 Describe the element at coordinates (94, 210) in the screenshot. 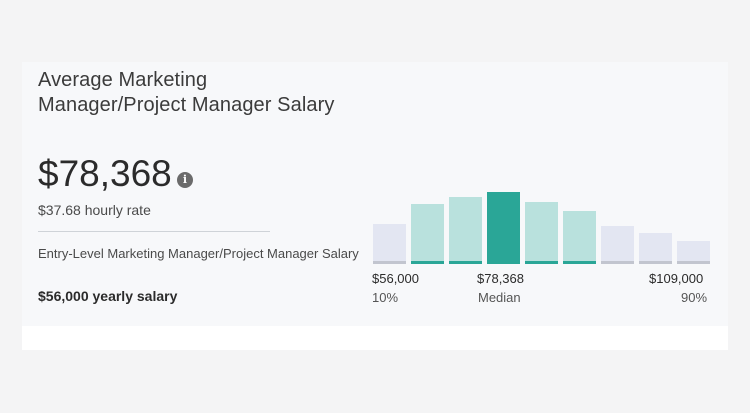

I see `hourly-rate: $37.68 hourly rate` at that location.